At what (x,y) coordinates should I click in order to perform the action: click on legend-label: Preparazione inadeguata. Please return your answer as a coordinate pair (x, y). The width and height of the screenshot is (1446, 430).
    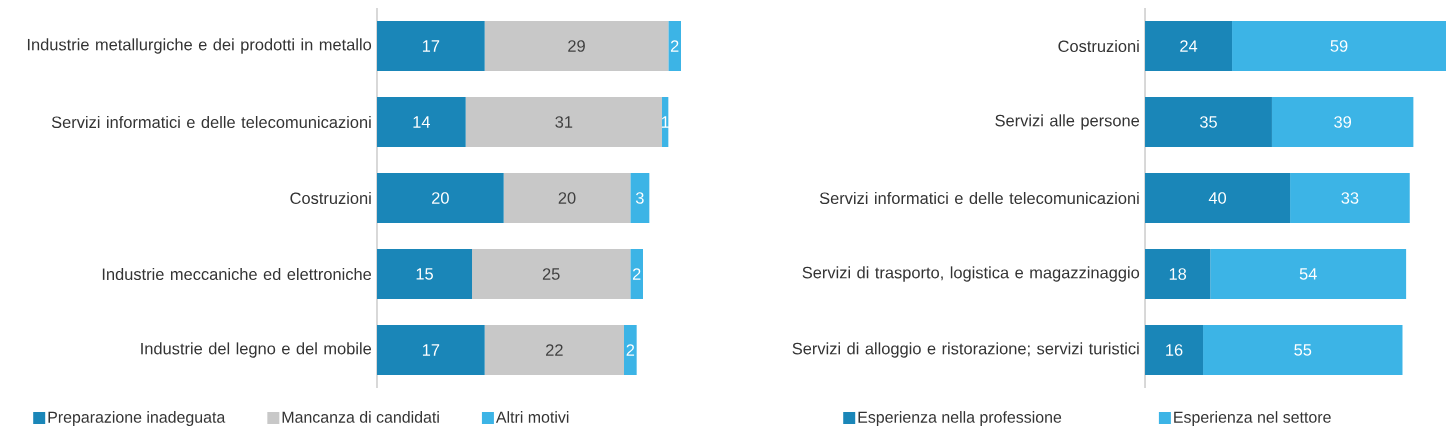
    Looking at the image, I should click on (137, 418).